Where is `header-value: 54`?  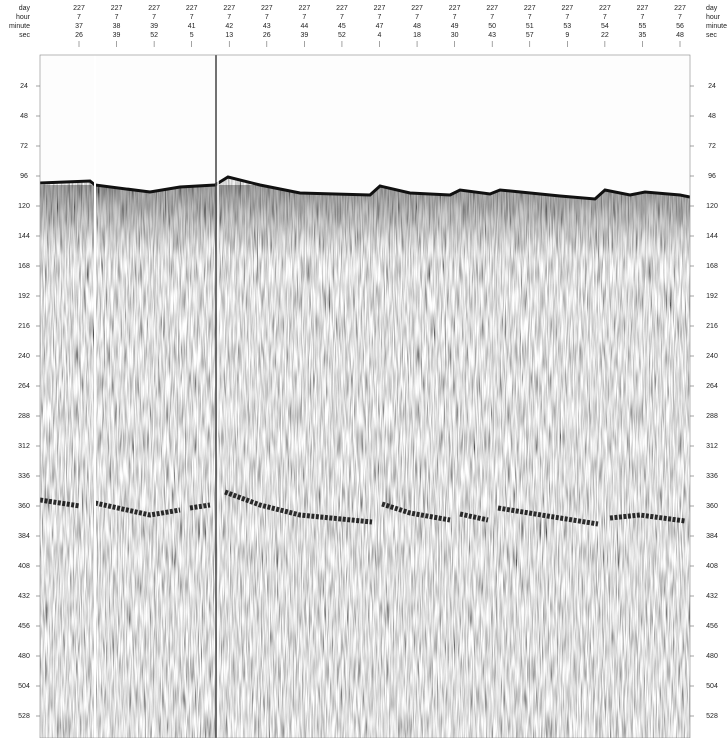
header-value: 54 is located at coordinates (605, 26).